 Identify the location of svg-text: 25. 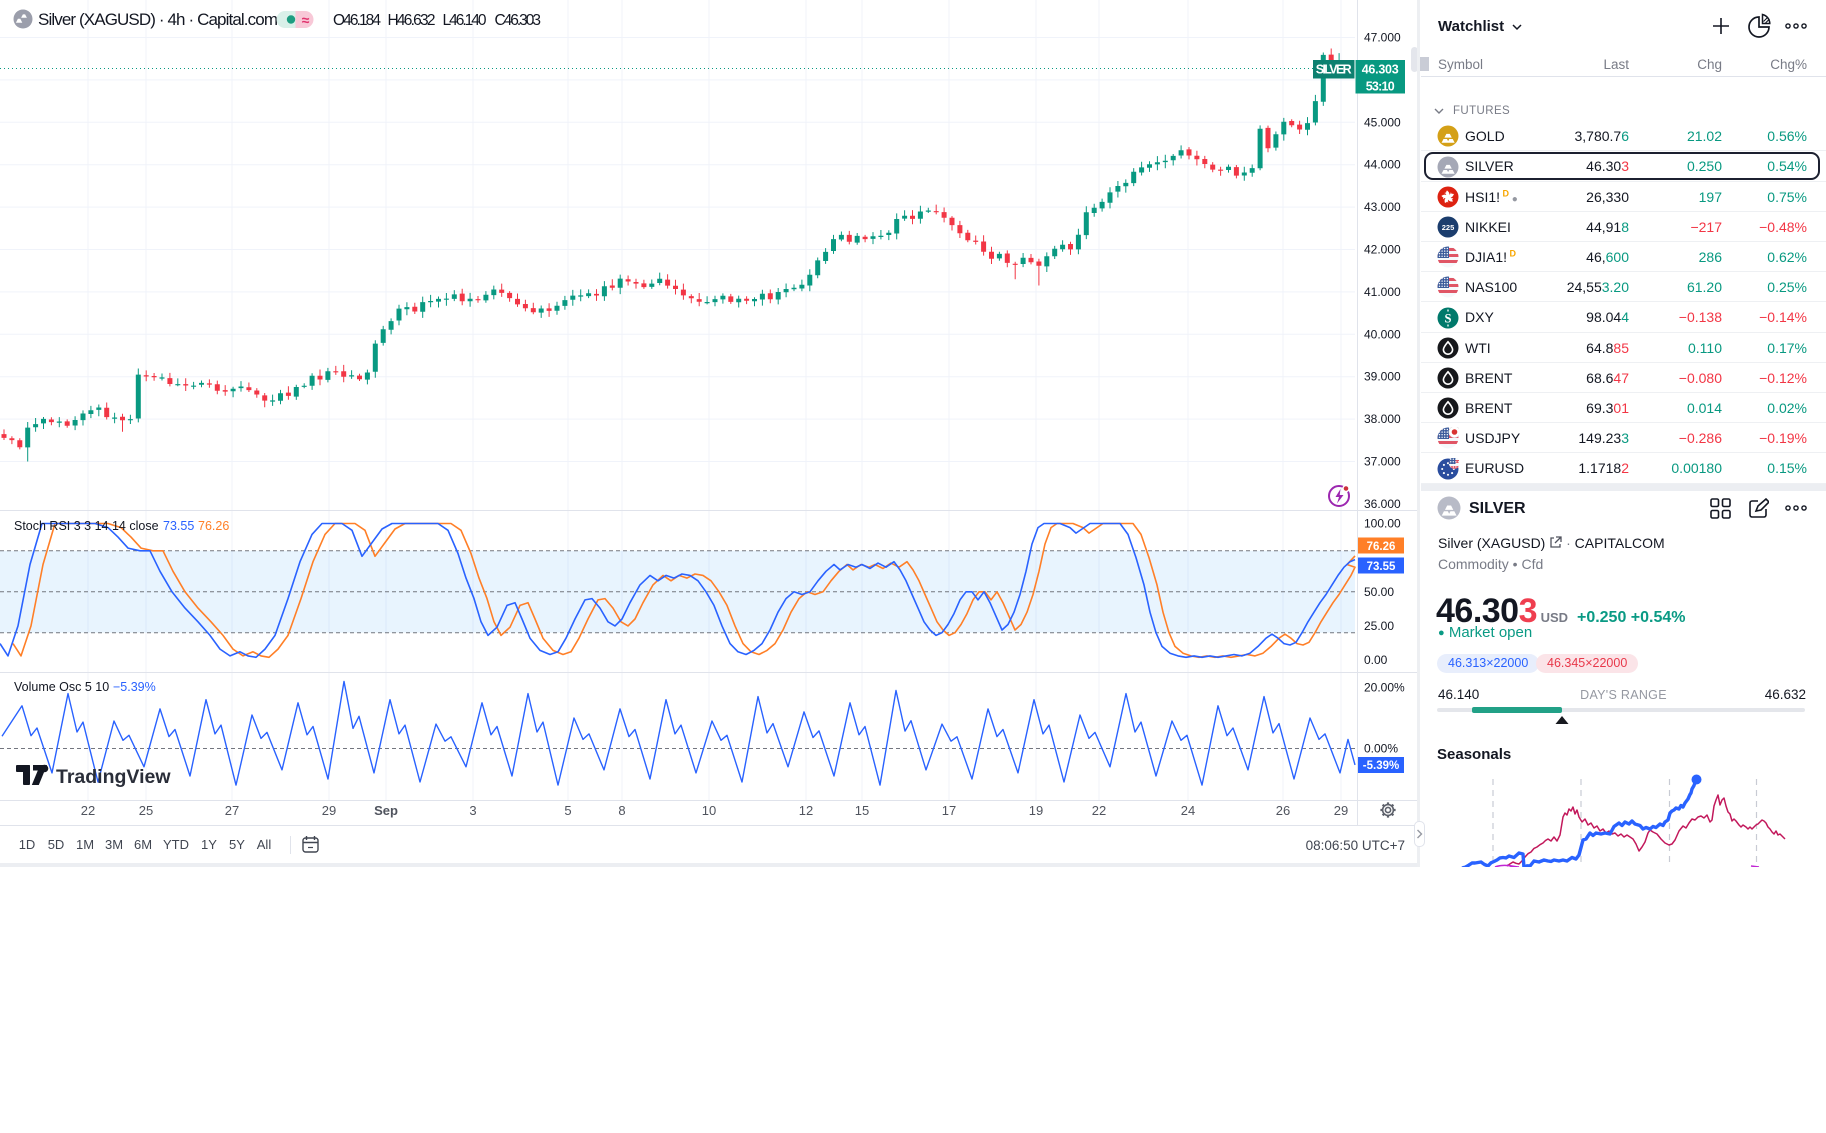
(146, 810).